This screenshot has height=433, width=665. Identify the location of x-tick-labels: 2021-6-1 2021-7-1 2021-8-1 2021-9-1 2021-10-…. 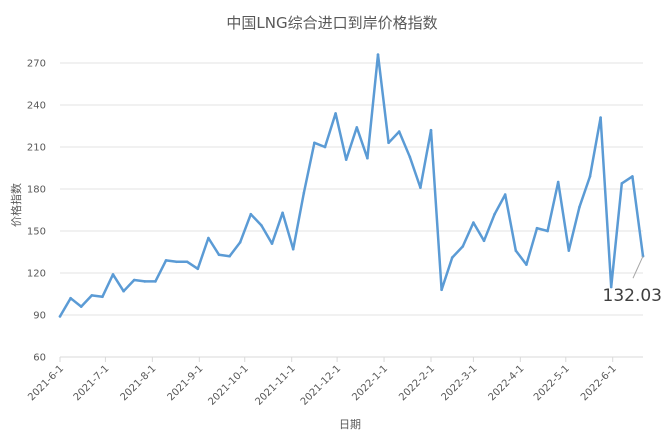
(322, 382).